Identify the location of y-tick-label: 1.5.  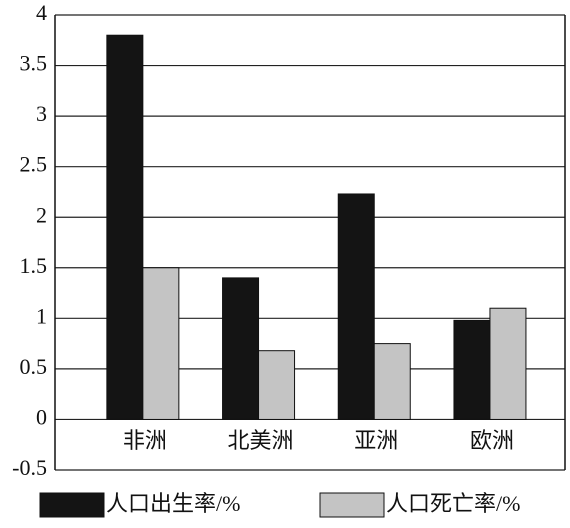
(34, 265).